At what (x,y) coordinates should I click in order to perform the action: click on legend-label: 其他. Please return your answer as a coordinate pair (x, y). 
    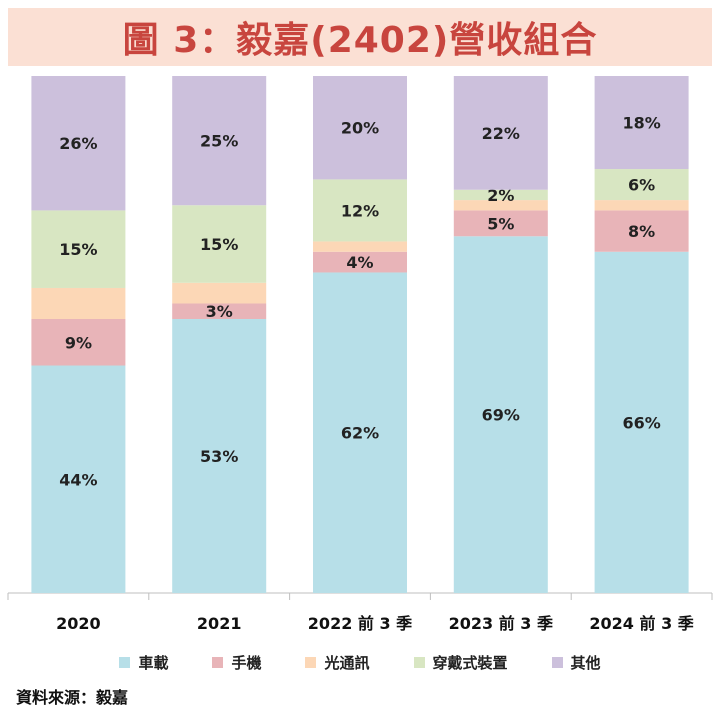
    Looking at the image, I should click on (585, 662).